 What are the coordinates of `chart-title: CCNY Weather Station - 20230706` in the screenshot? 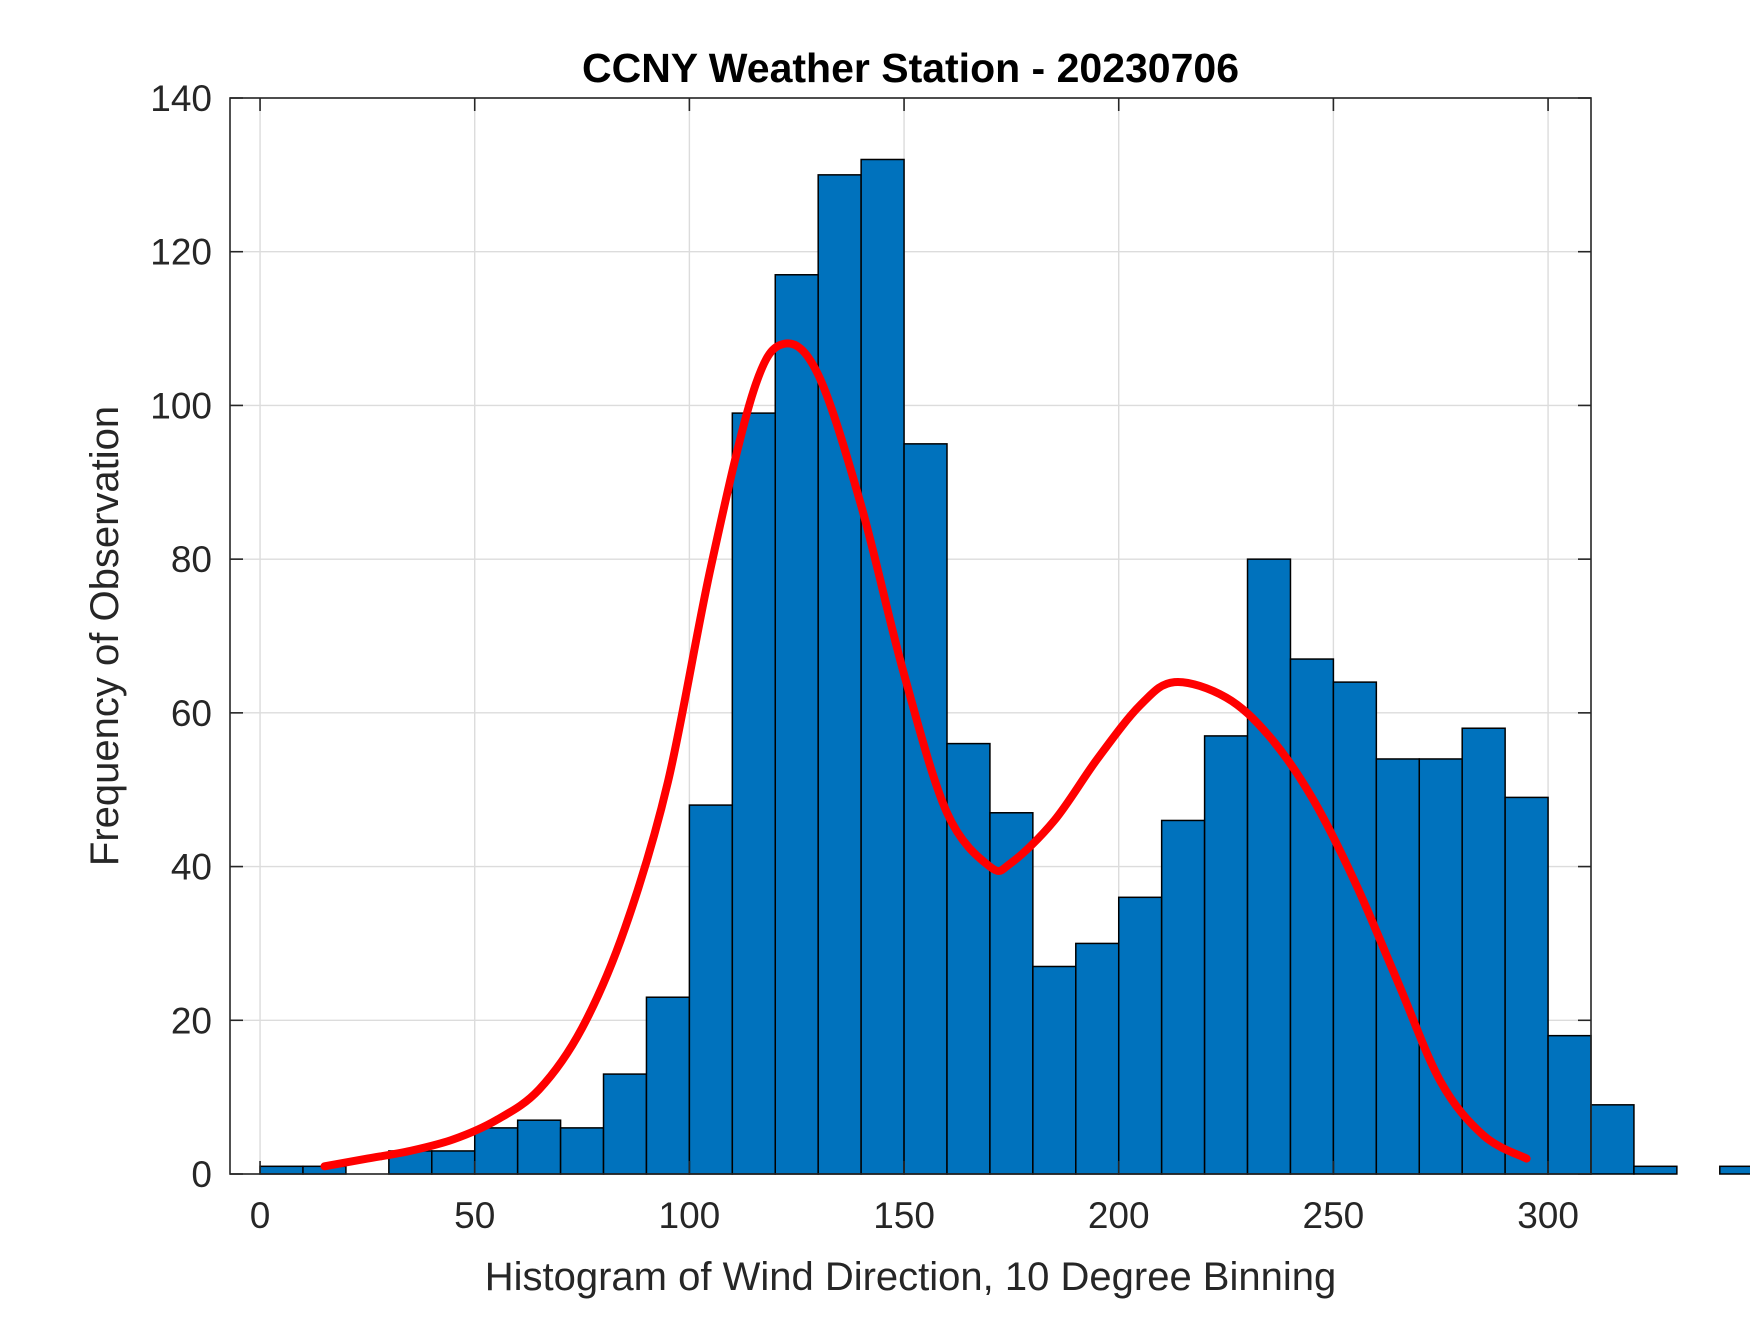 It's located at (910, 68).